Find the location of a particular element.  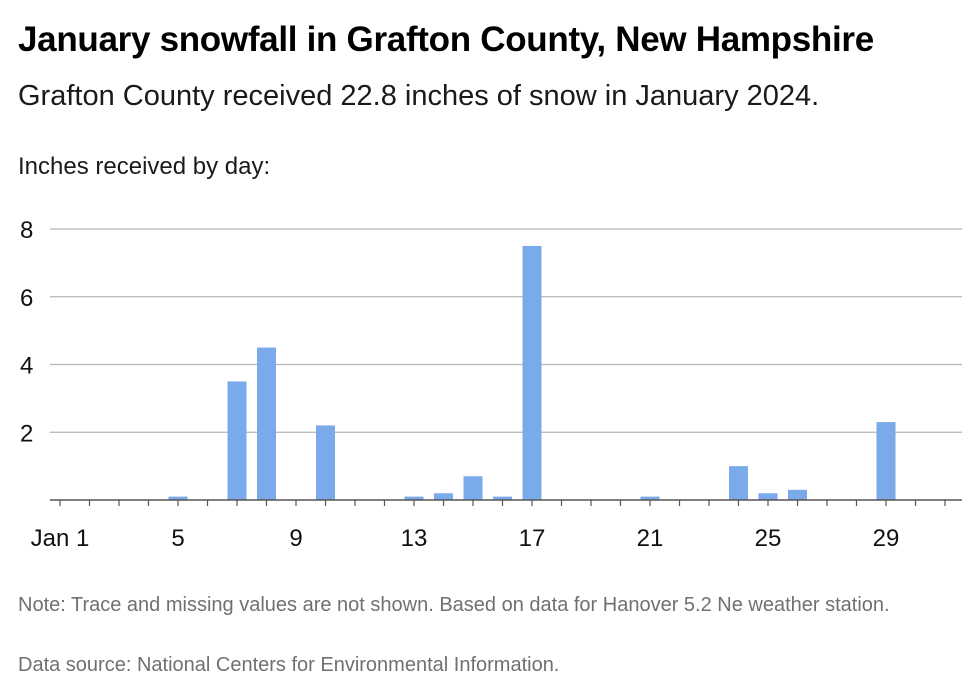

y-tick-label: 2 is located at coordinates (26, 433).